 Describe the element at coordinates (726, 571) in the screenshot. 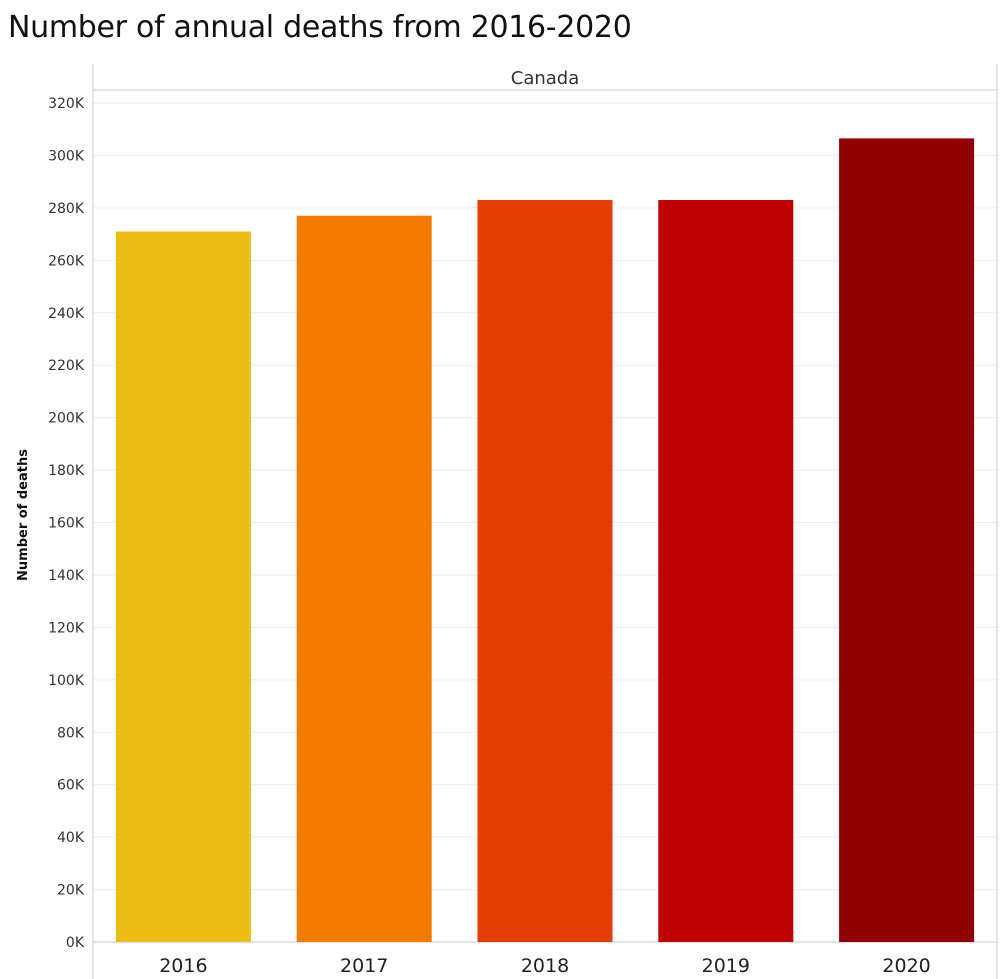

I see `bar-2019` at that location.